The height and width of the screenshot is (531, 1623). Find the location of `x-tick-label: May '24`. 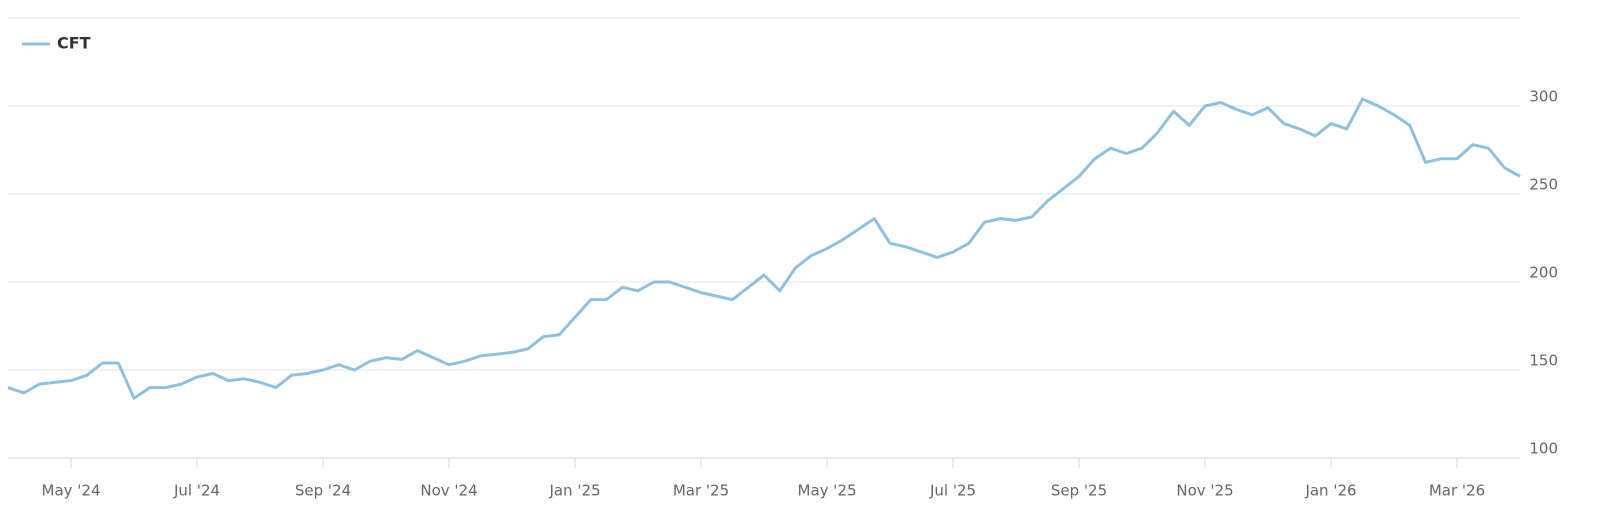

x-tick-label: May '24 is located at coordinates (71, 491).